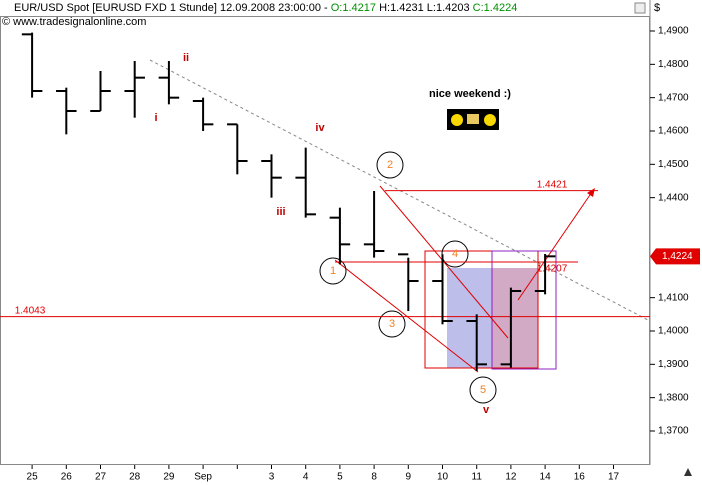 The width and height of the screenshot is (702, 485). What do you see at coordinates (135, 477) in the screenshot?
I see `x-tick-label: 28` at bounding box center [135, 477].